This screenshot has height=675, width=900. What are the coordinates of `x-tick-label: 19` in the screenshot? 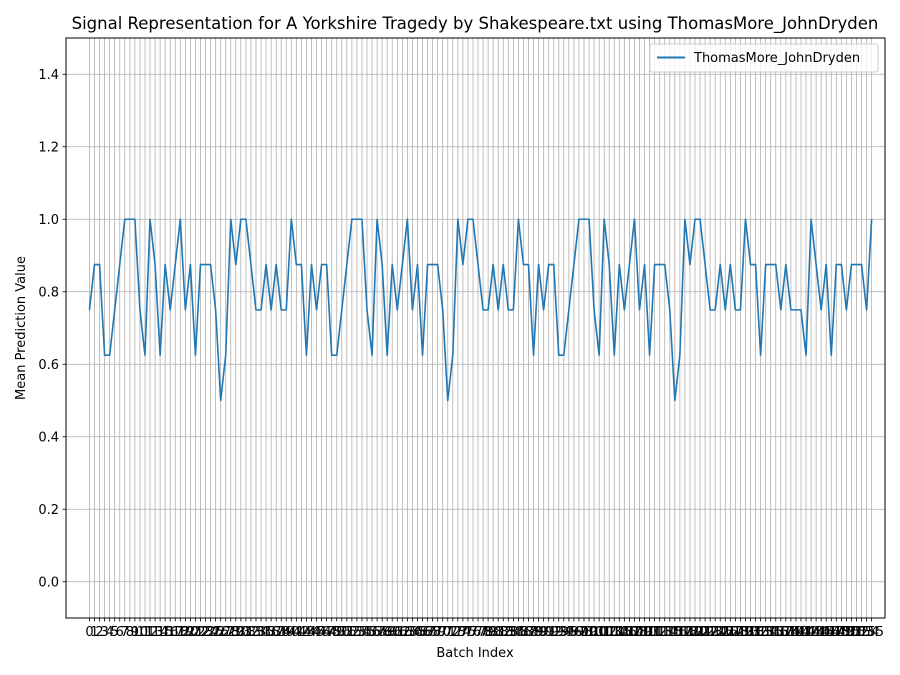 It's located at (185, 632).